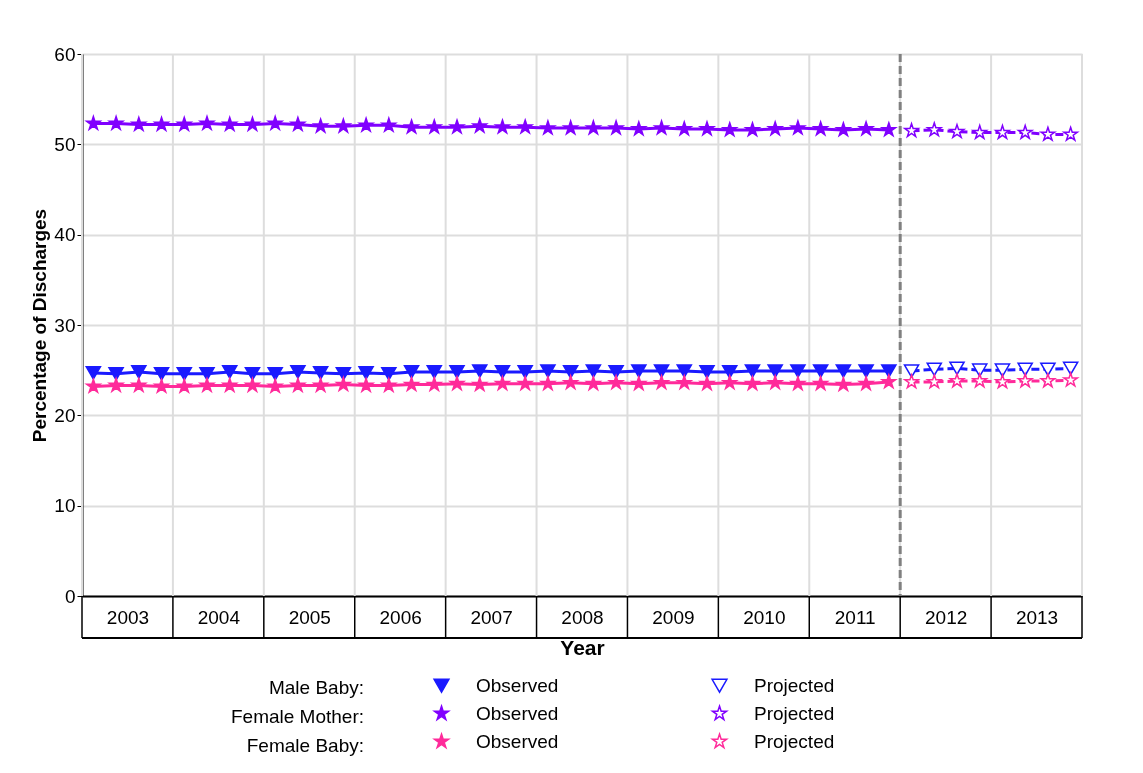 Image resolution: width=1143 pixels, height=773 pixels. I want to click on y-tick-label: 50, so click(65, 144).